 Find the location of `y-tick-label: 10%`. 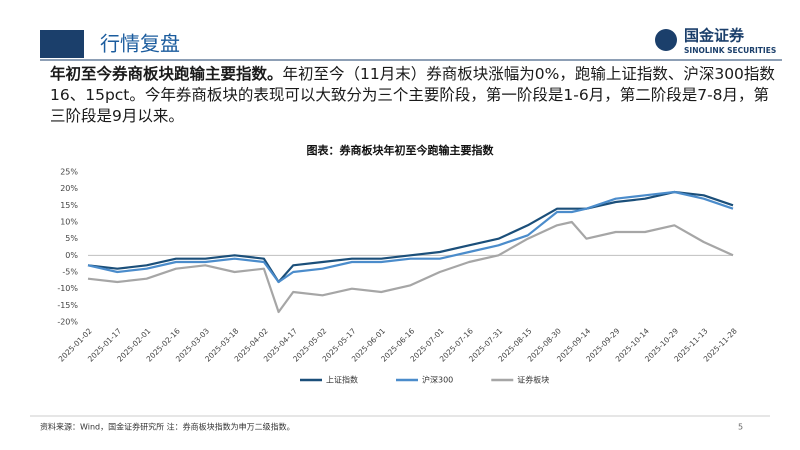

y-tick-label: 10% is located at coordinates (69, 222).